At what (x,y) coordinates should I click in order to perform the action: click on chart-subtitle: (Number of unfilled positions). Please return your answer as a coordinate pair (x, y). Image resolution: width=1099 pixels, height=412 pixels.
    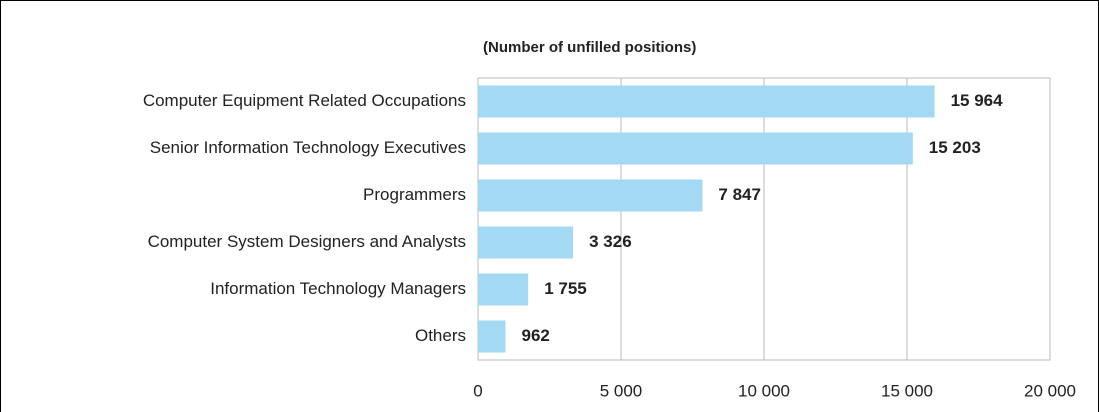
    Looking at the image, I should click on (589, 47).